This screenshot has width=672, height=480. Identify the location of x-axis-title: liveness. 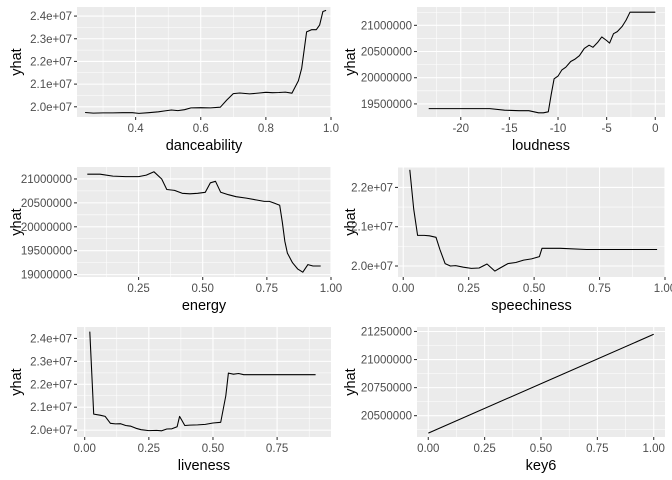
(204, 466).